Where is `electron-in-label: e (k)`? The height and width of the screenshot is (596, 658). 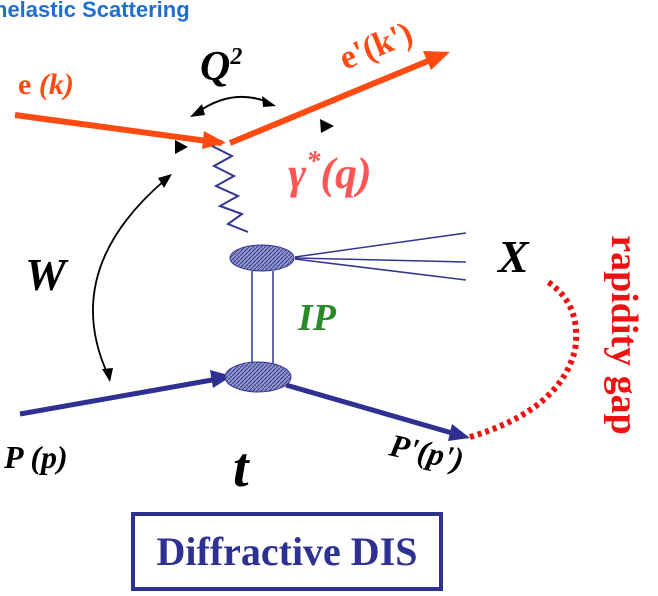
electron-in-label: e (k) is located at coordinates (46, 84).